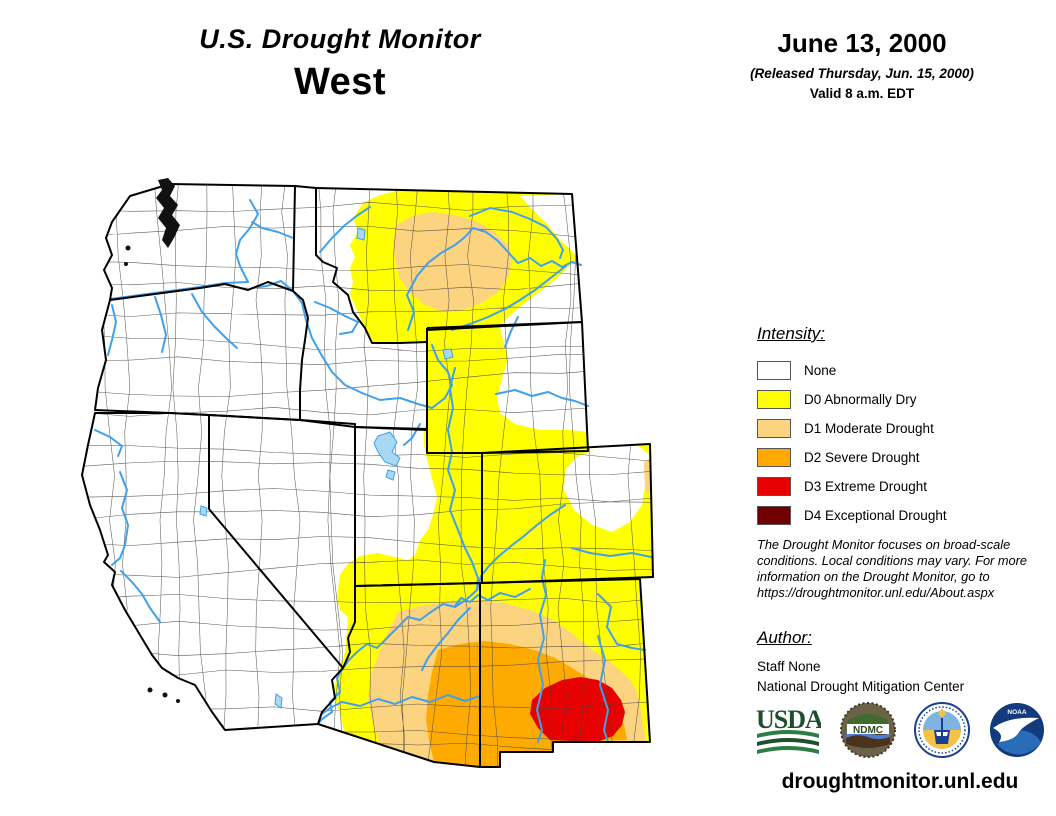 This screenshot has height=816, width=1056. Describe the element at coordinates (900, 730) in the screenshot. I see `logo-row: USDA NDMC NOAA` at that location.